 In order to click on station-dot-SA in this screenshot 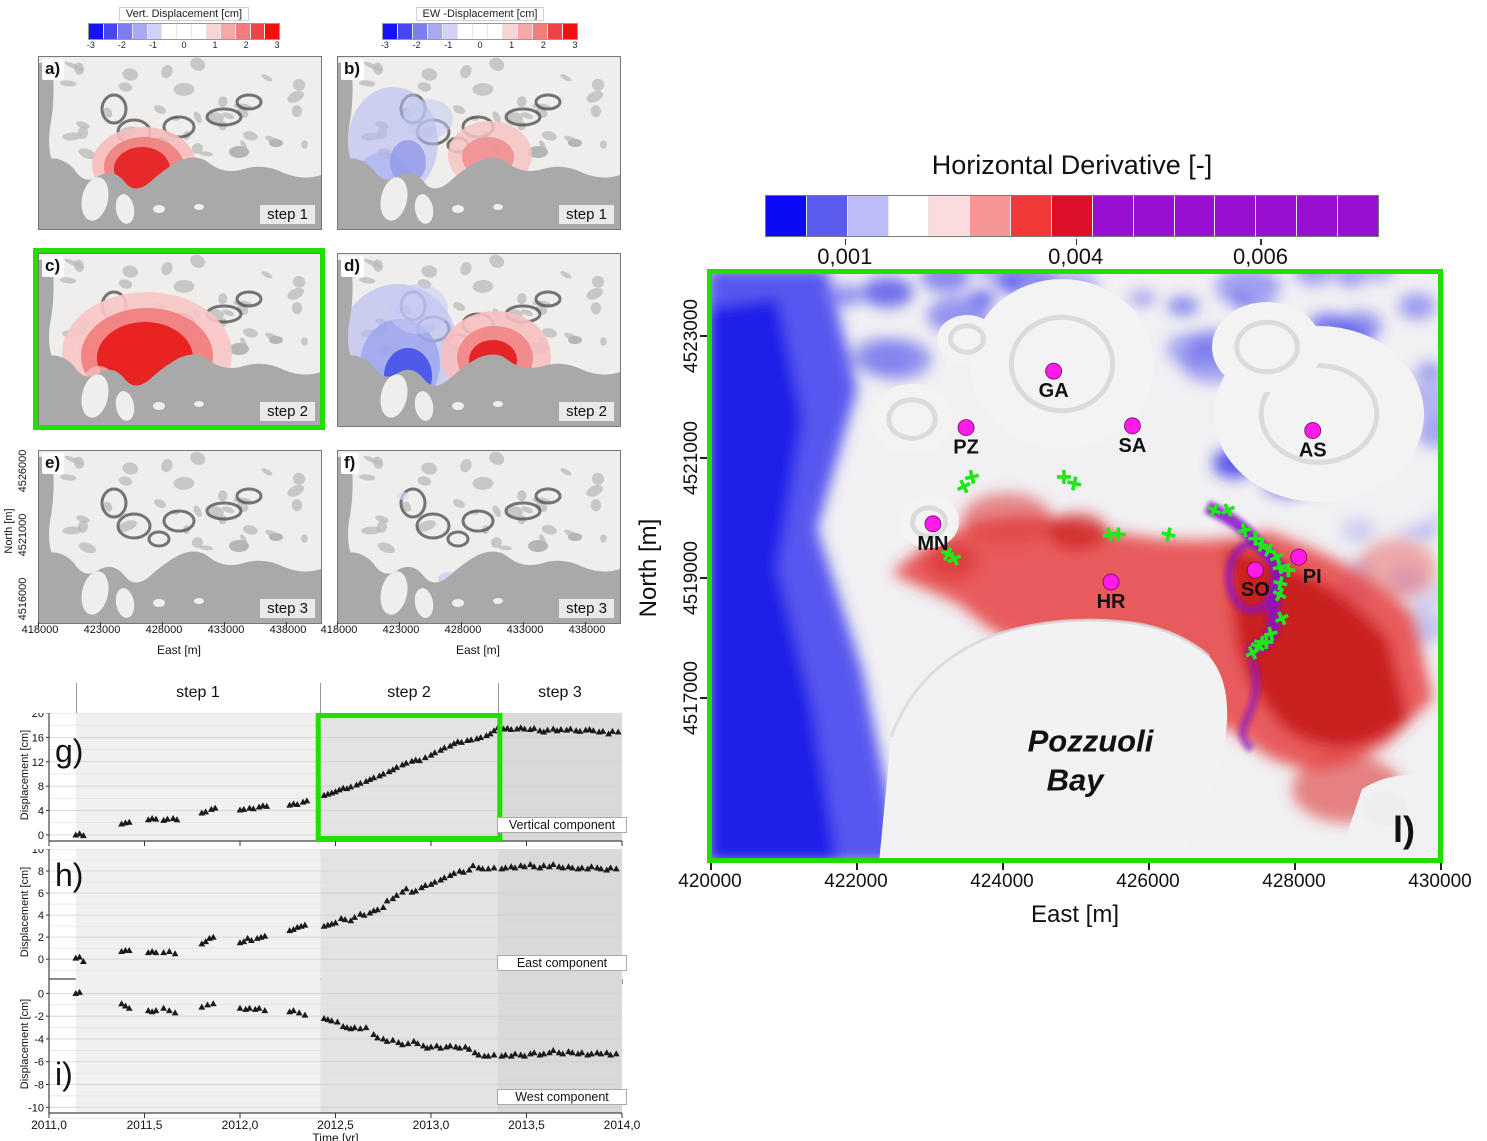, I will do `click(1132, 426)`.